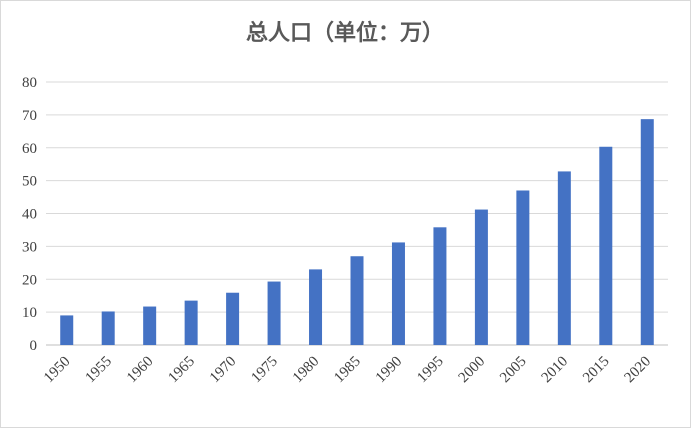 The height and width of the screenshot is (428, 691). Describe the element at coordinates (29, 247) in the screenshot. I see `y-tick-label: 30` at that location.